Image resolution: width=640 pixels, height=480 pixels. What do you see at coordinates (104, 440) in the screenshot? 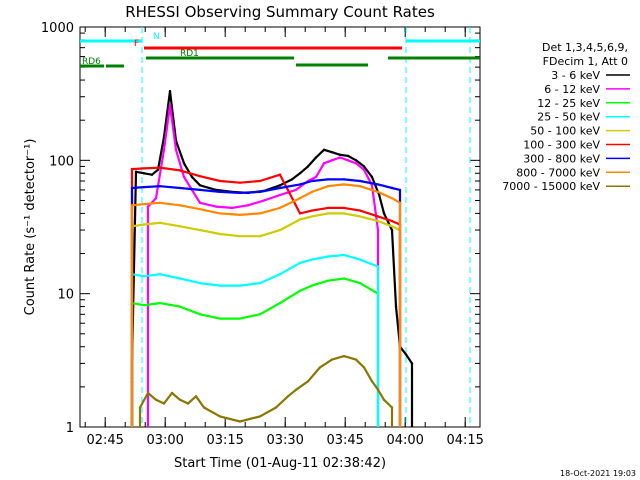
I see `x-tick-label: 02:45` at bounding box center [104, 440].